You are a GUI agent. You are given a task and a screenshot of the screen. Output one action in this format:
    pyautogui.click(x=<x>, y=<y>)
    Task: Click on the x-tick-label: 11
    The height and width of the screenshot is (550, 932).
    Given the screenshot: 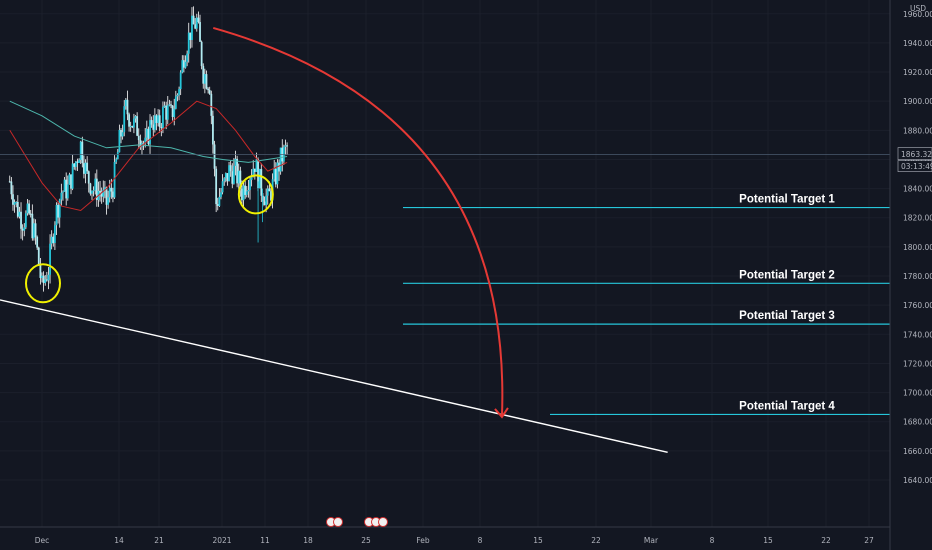 What is the action you would take?
    pyautogui.click(x=265, y=540)
    